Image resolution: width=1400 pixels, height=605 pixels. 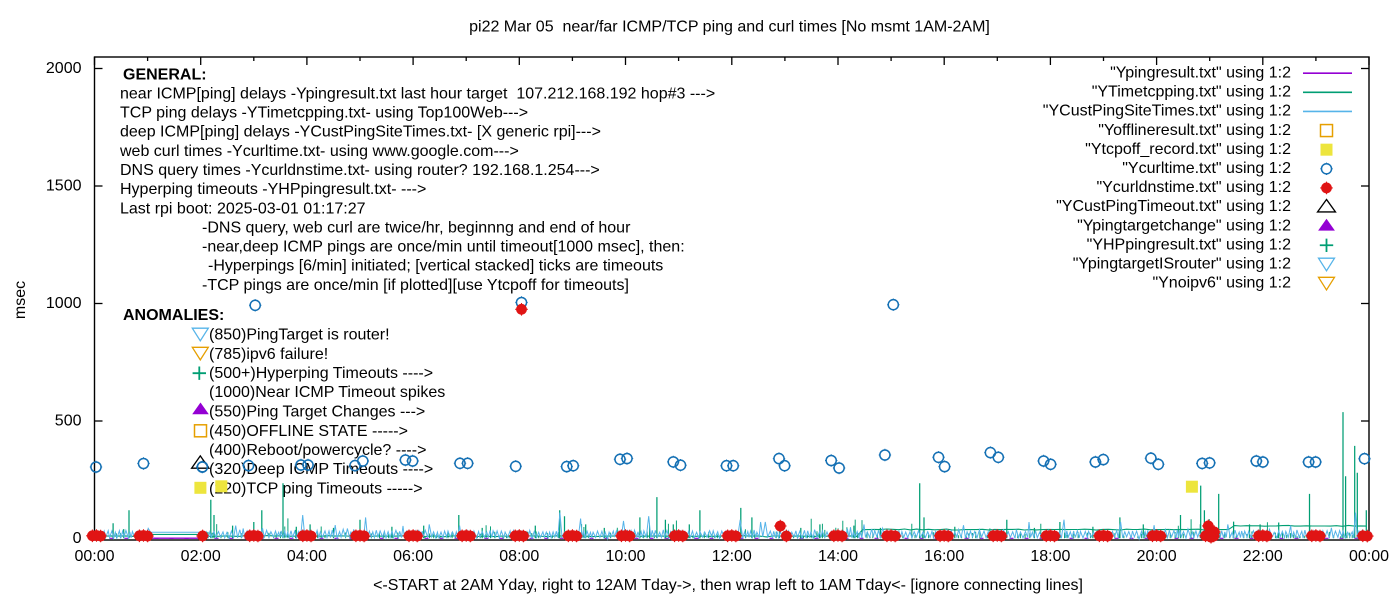 I want to click on svg-text: 12:00, so click(x=732, y=556).